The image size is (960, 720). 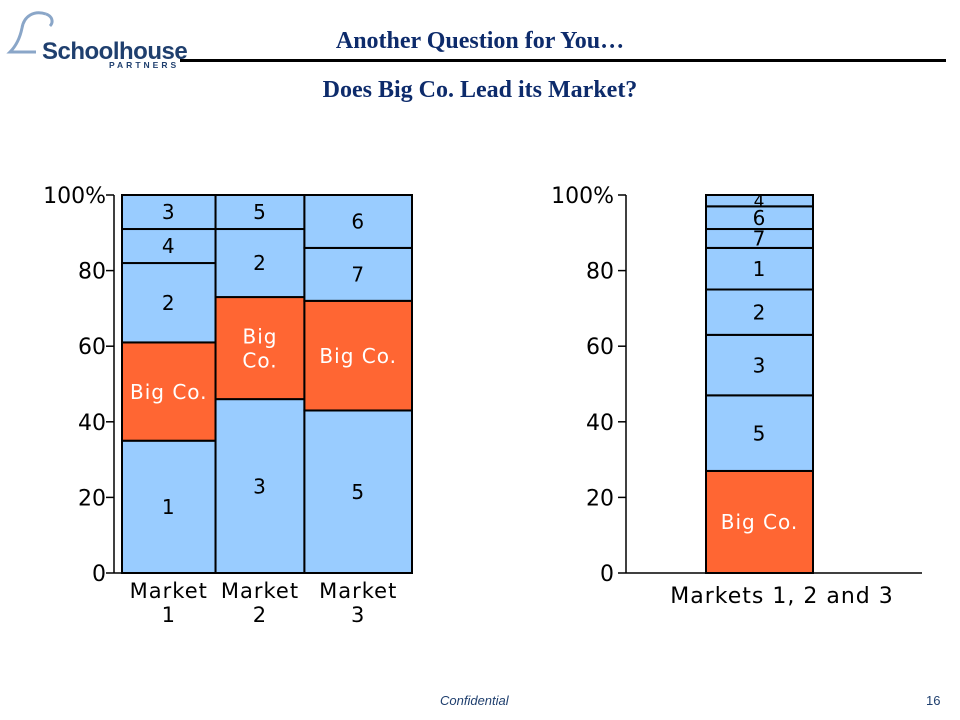 What do you see at coordinates (259, 336) in the screenshot?
I see `segment-label: Big` at bounding box center [259, 336].